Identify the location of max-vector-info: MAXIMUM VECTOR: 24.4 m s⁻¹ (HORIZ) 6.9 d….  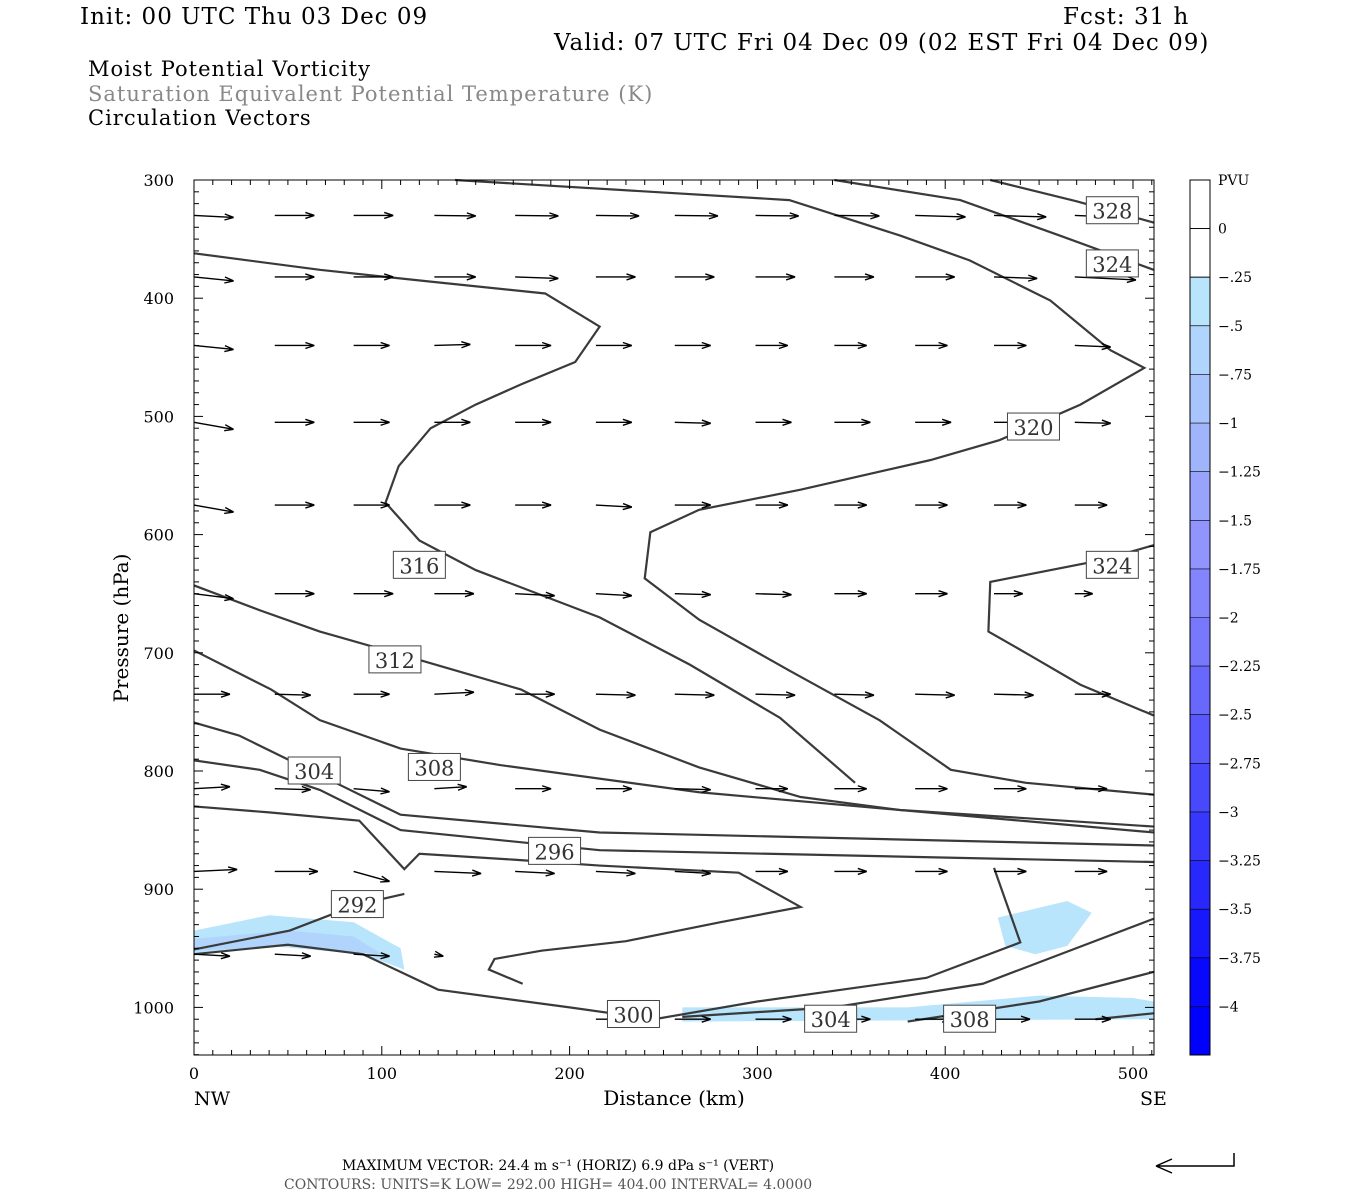
(558, 1166).